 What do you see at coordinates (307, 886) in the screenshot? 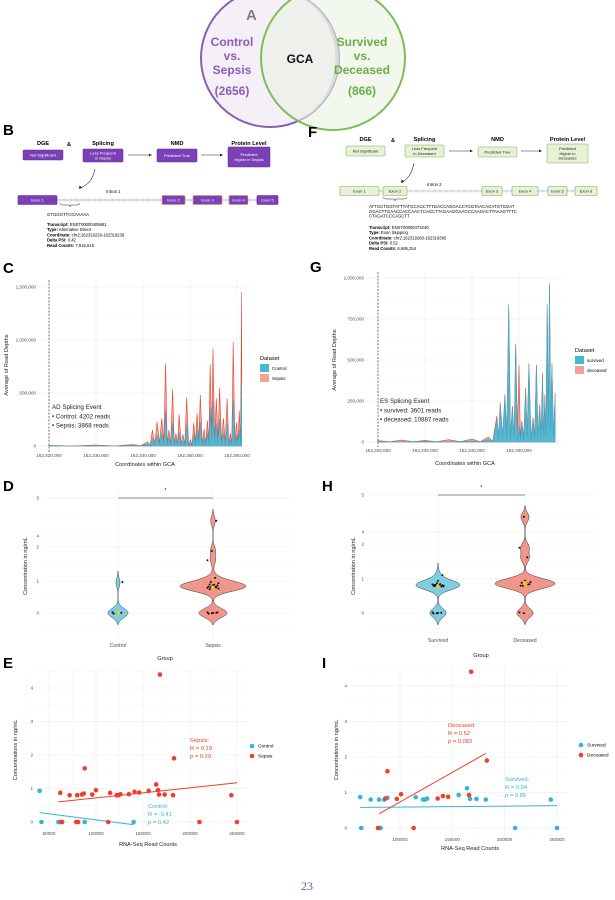
I see `page-number: 23` at bounding box center [307, 886].